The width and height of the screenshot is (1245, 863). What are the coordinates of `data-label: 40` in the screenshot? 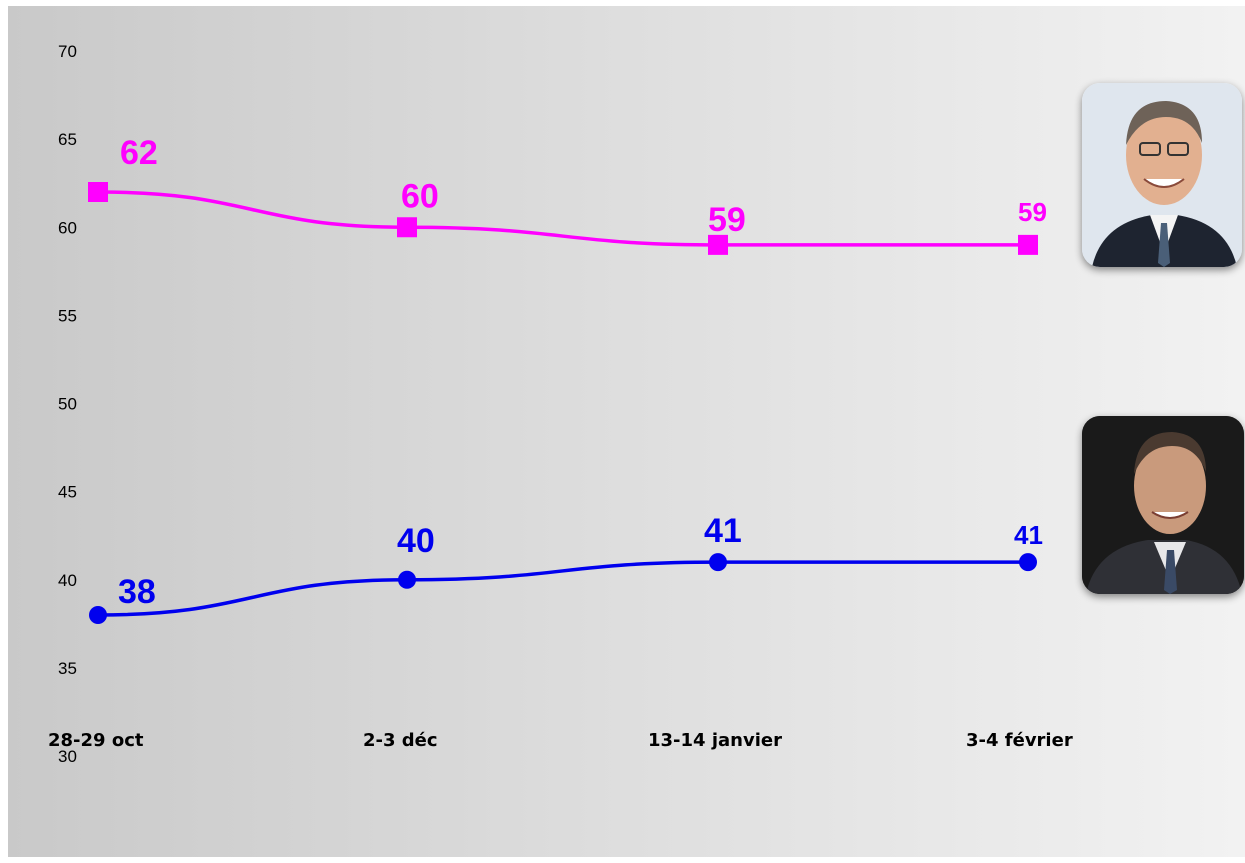 It's located at (416, 541).